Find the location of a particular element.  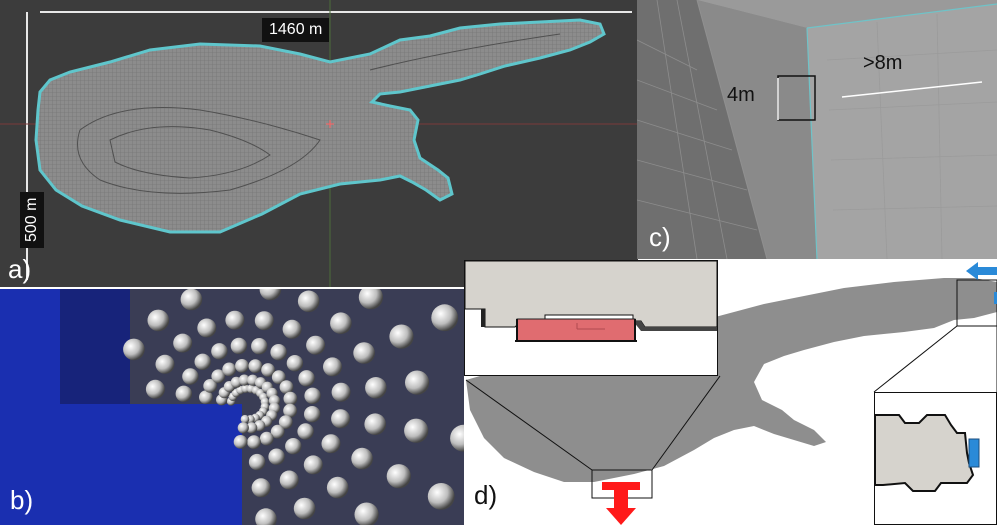

cell-size-label: 4m is located at coordinates (741, 95).